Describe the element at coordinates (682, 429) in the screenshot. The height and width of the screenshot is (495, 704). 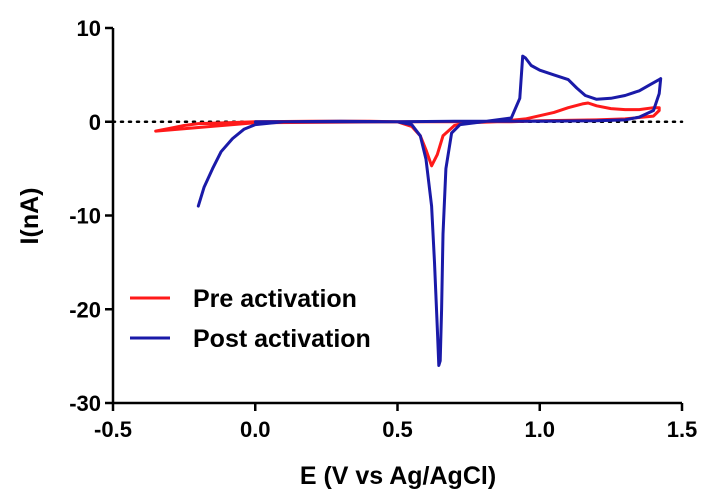
I see `x-tick-label: 1.5` at that location.